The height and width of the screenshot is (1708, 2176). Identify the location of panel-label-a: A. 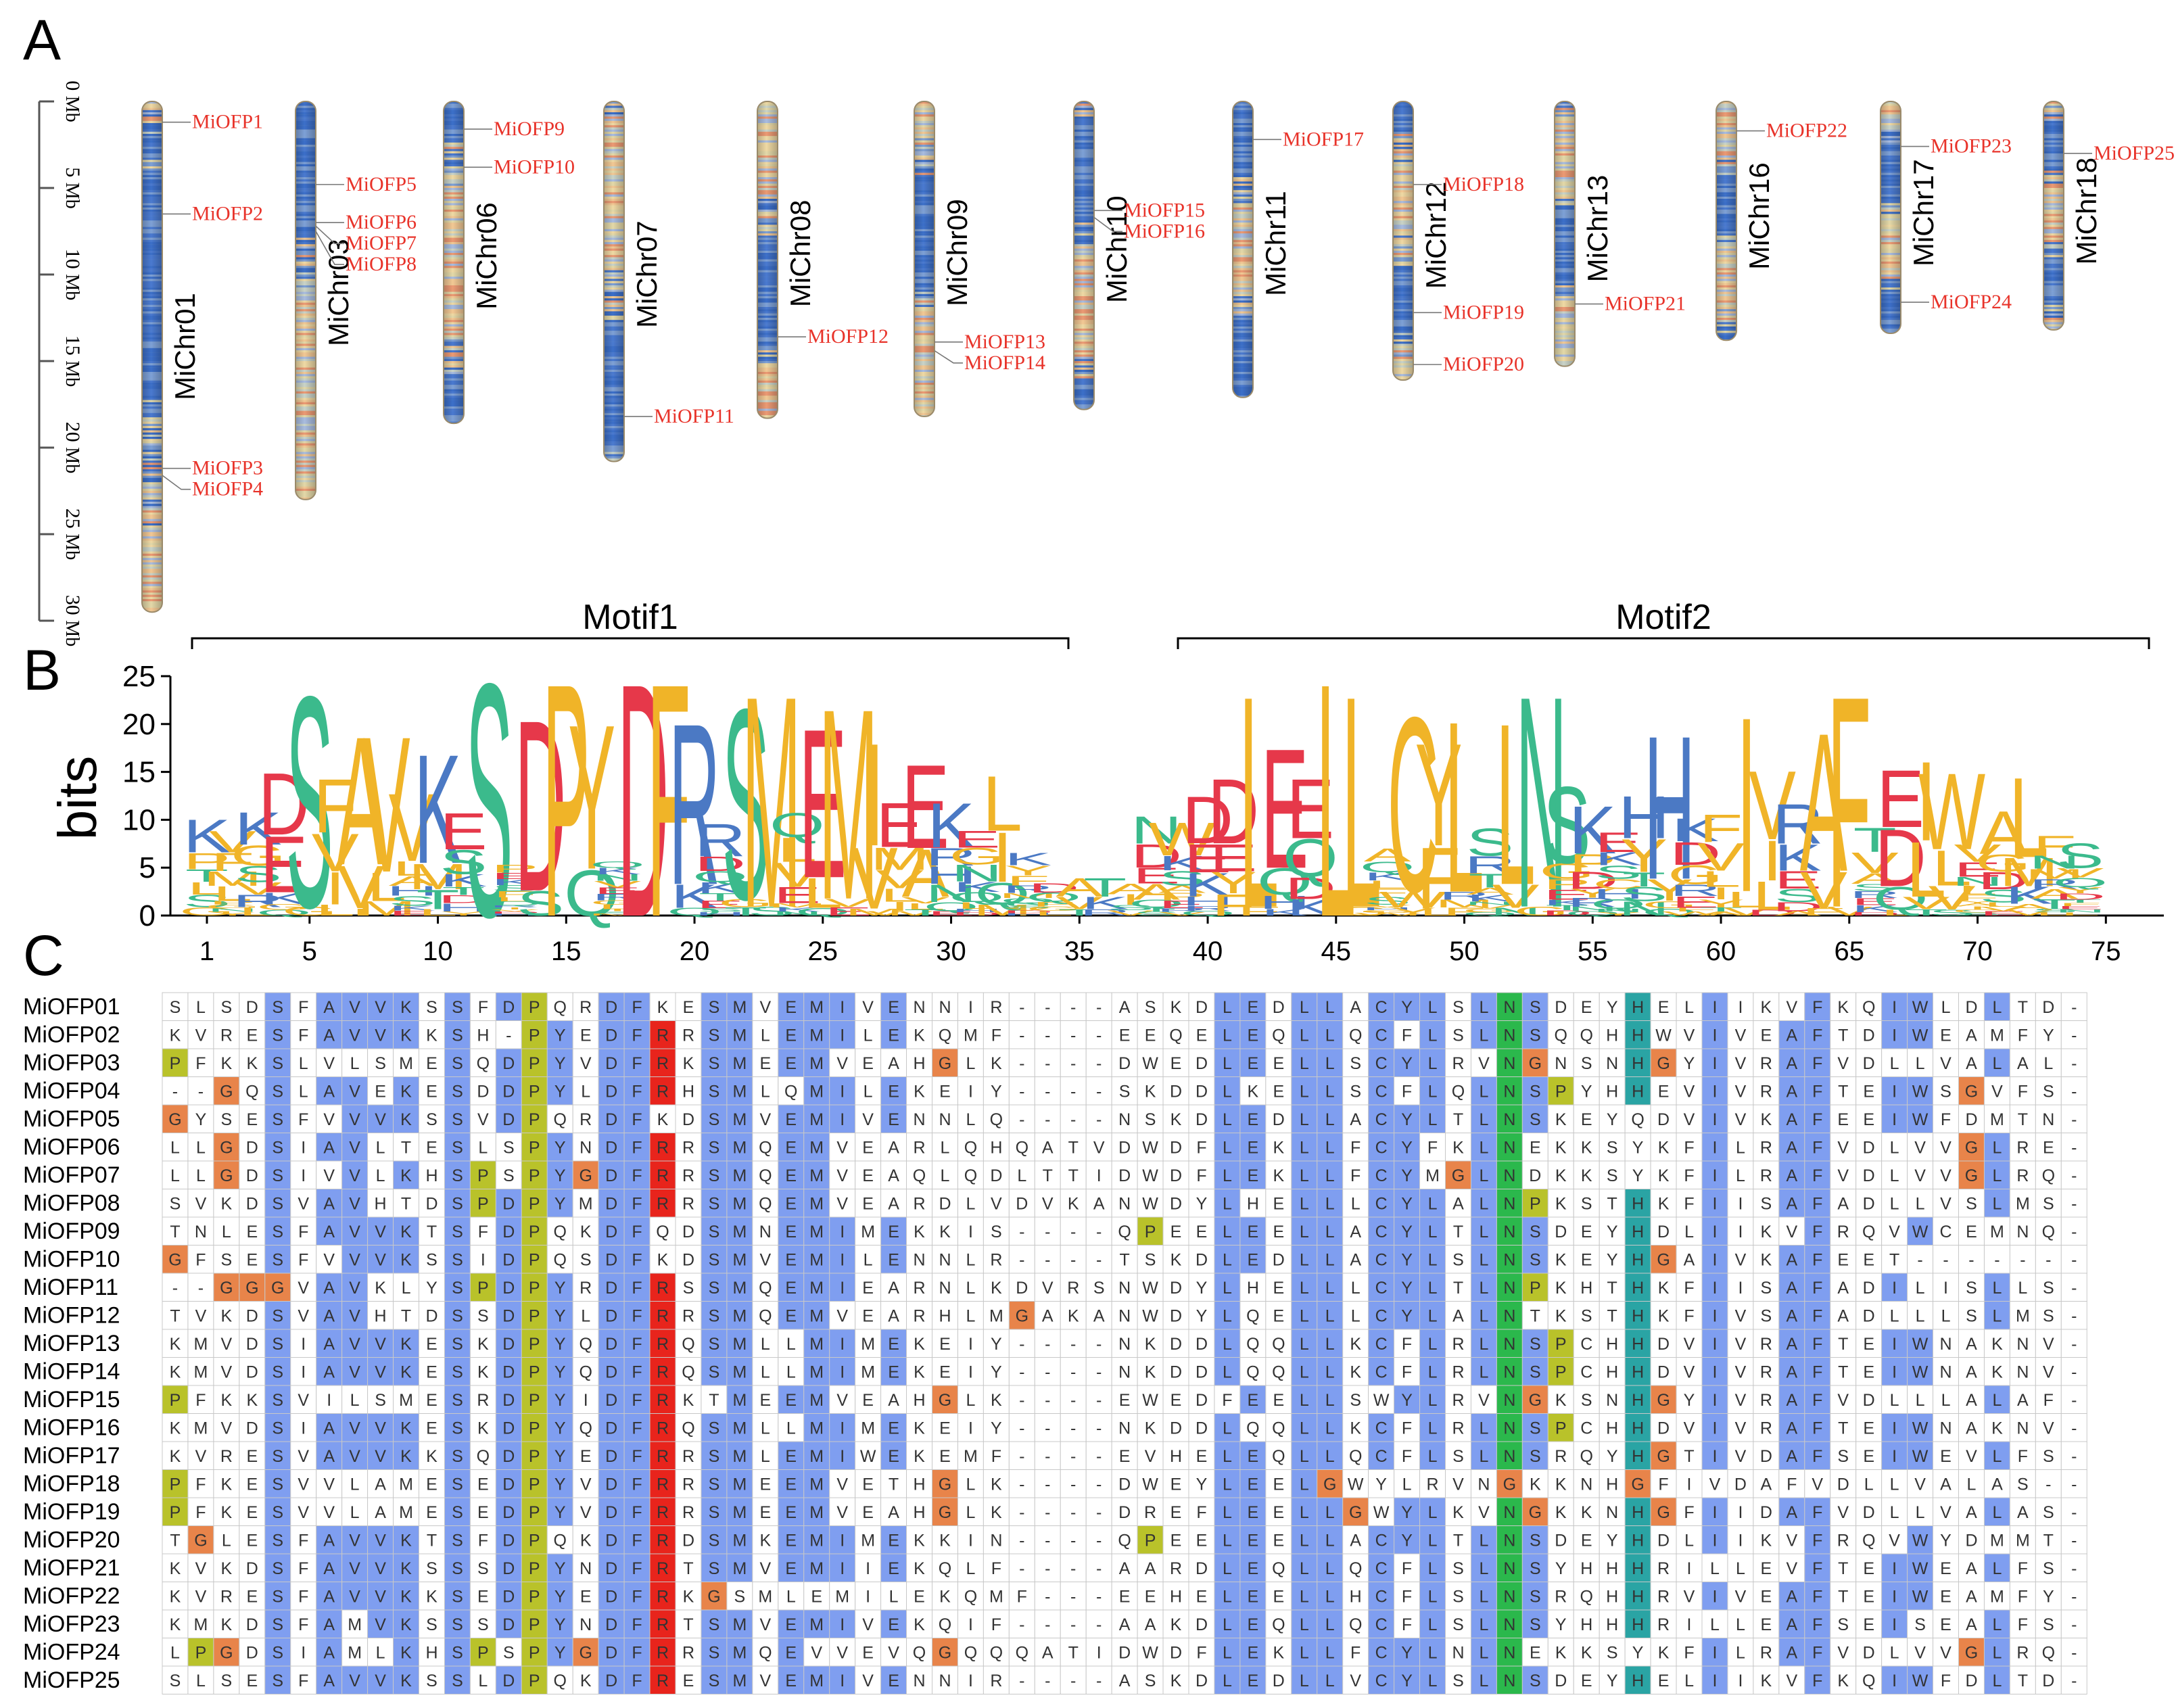
(42, 40).